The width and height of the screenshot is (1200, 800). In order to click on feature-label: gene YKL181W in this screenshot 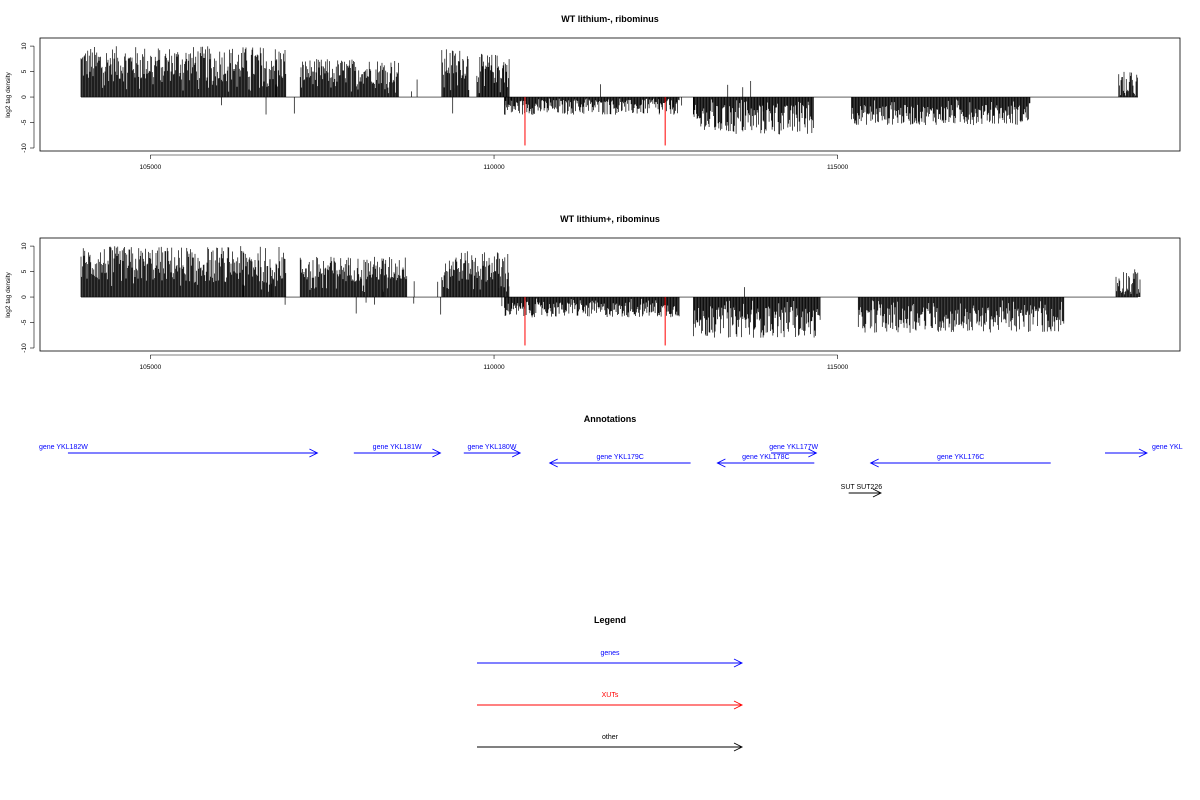, I will do `click(397, 447)`.